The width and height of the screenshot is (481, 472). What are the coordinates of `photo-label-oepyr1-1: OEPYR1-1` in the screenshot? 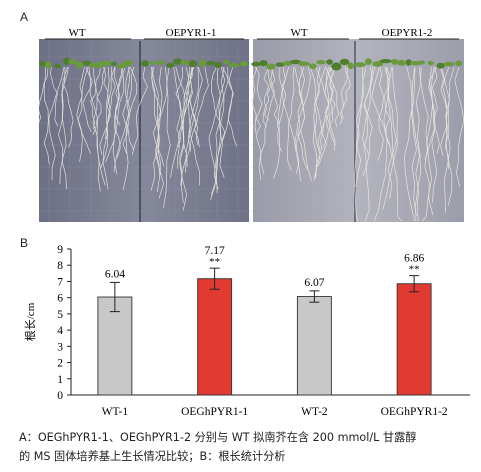 It's located at (191, 33).